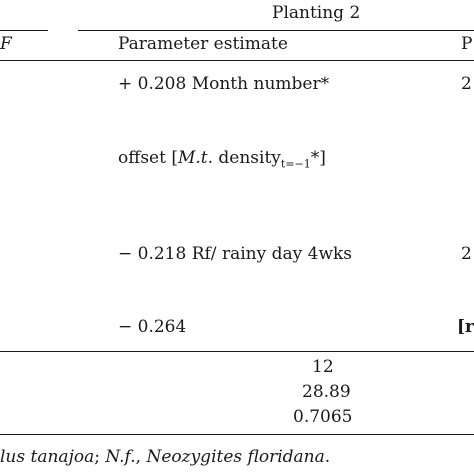 This screenshot has width=474, height=474. I want to click on offset-mid: density, so click(247, 158).